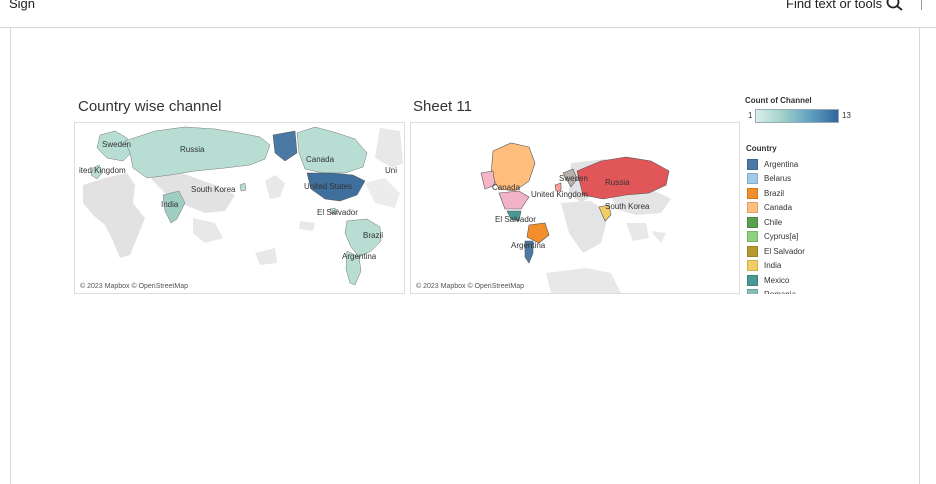 Image resolution: width=936 pixels, height=484 pixels. I want to click on legend-item-label: Chile, so click(773, 222).